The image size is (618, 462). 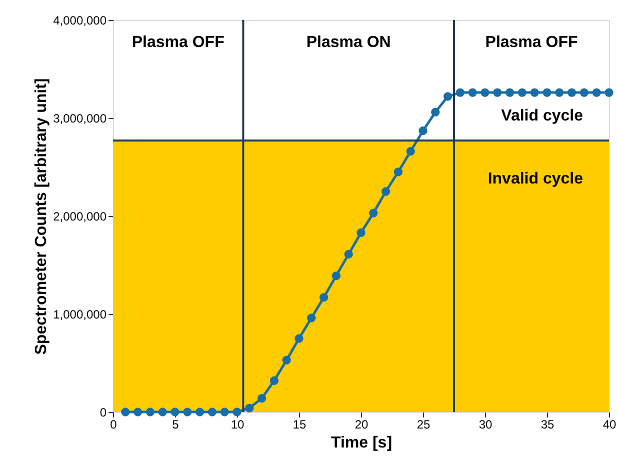 What do you see at coordinates (80, 21) in the screenshot?
I see `y-tick-label: 4,000,000` at bounding box center [80, 21].